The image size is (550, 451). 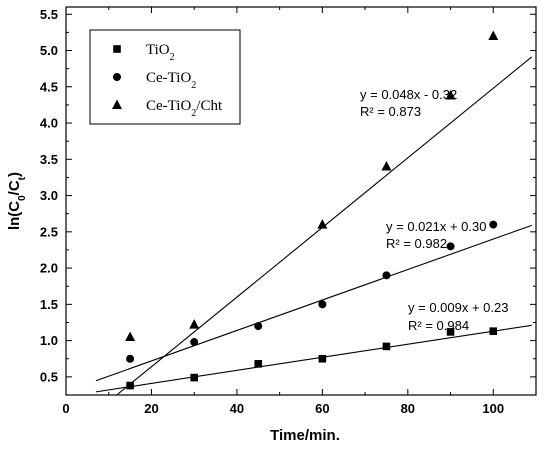 What do you see at coordinates (49, 304) in the screenshot?
I see `y-tick-label: 1.5` at bounding box center [49, 304].